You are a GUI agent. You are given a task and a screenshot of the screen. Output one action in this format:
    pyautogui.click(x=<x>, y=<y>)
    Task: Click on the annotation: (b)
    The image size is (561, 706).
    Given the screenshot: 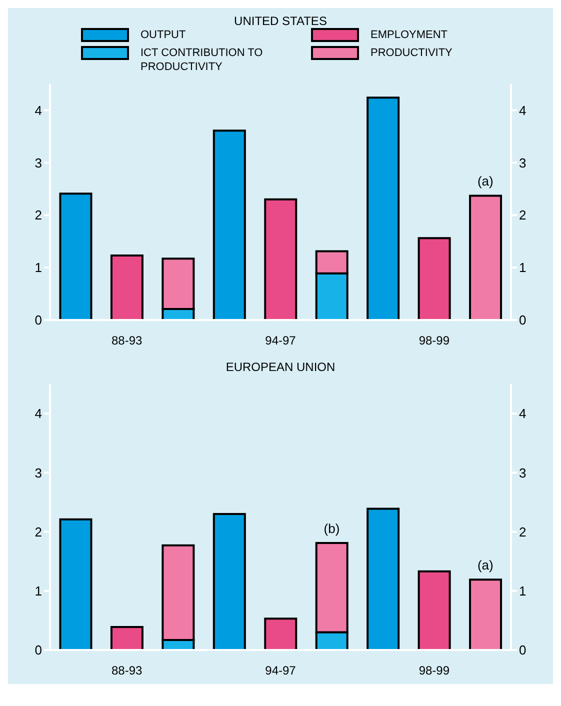 What is the action you would take?
    pyautogui.click(x=332, y=528)
    